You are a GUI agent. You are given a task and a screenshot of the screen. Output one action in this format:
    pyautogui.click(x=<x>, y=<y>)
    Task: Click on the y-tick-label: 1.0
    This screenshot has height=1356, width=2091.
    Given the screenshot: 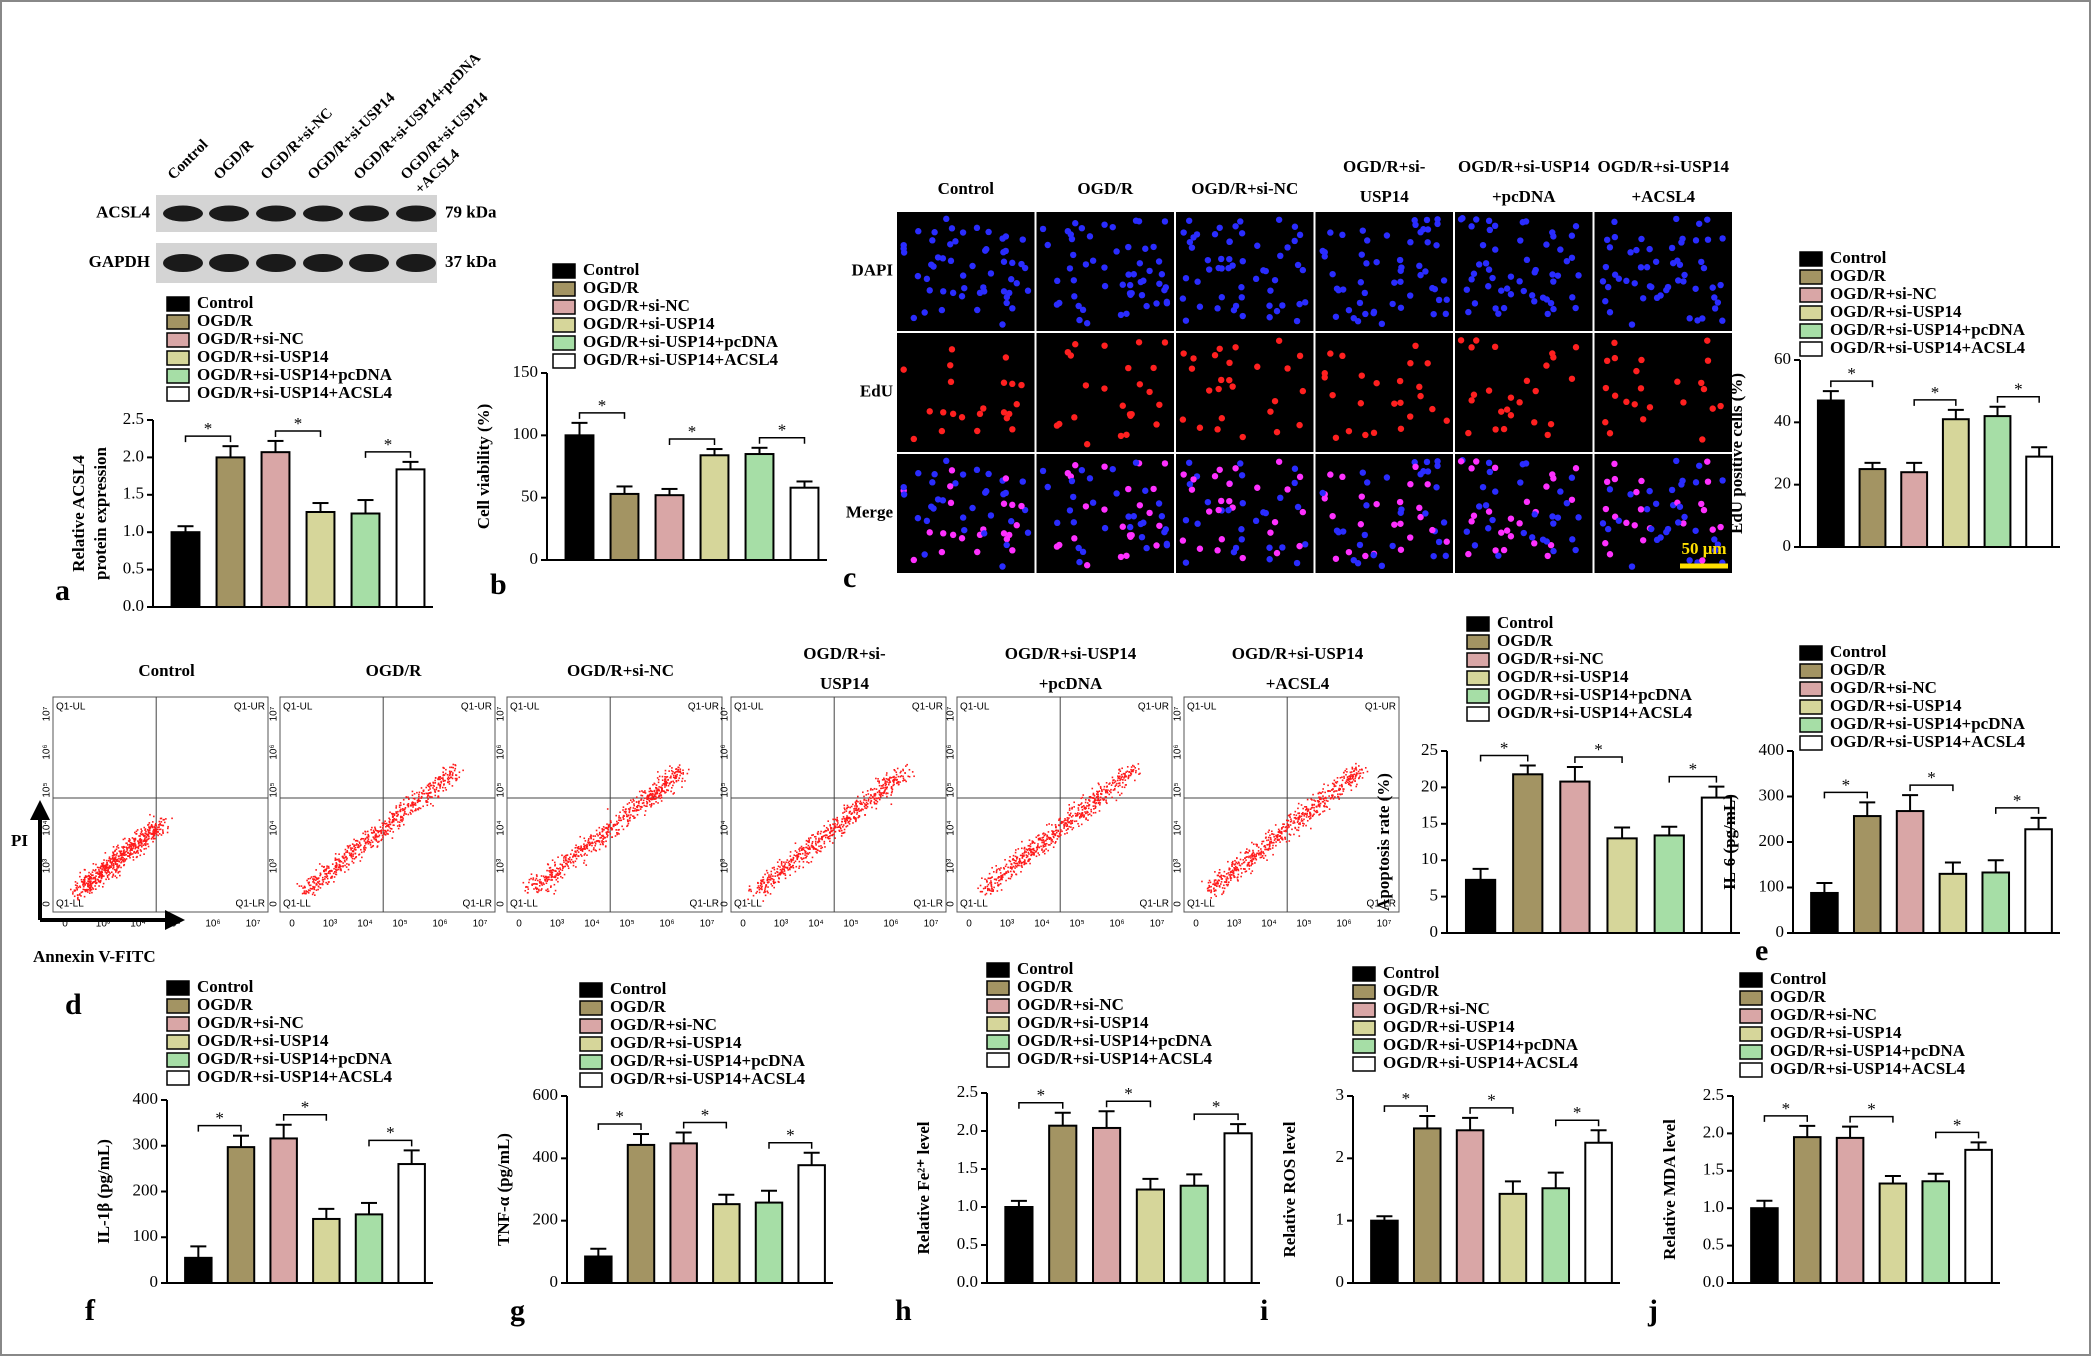 What is the action you would take?
    pyautogui.click(x=133, y=530)
    